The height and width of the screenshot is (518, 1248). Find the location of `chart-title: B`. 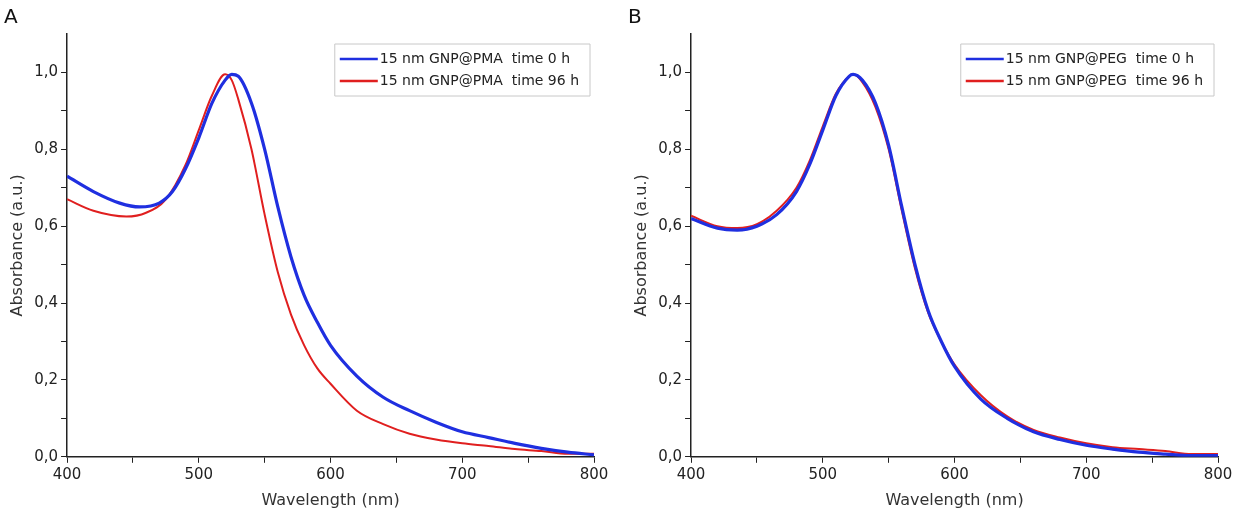

chart-title: B is located at coordinates (635, 16).